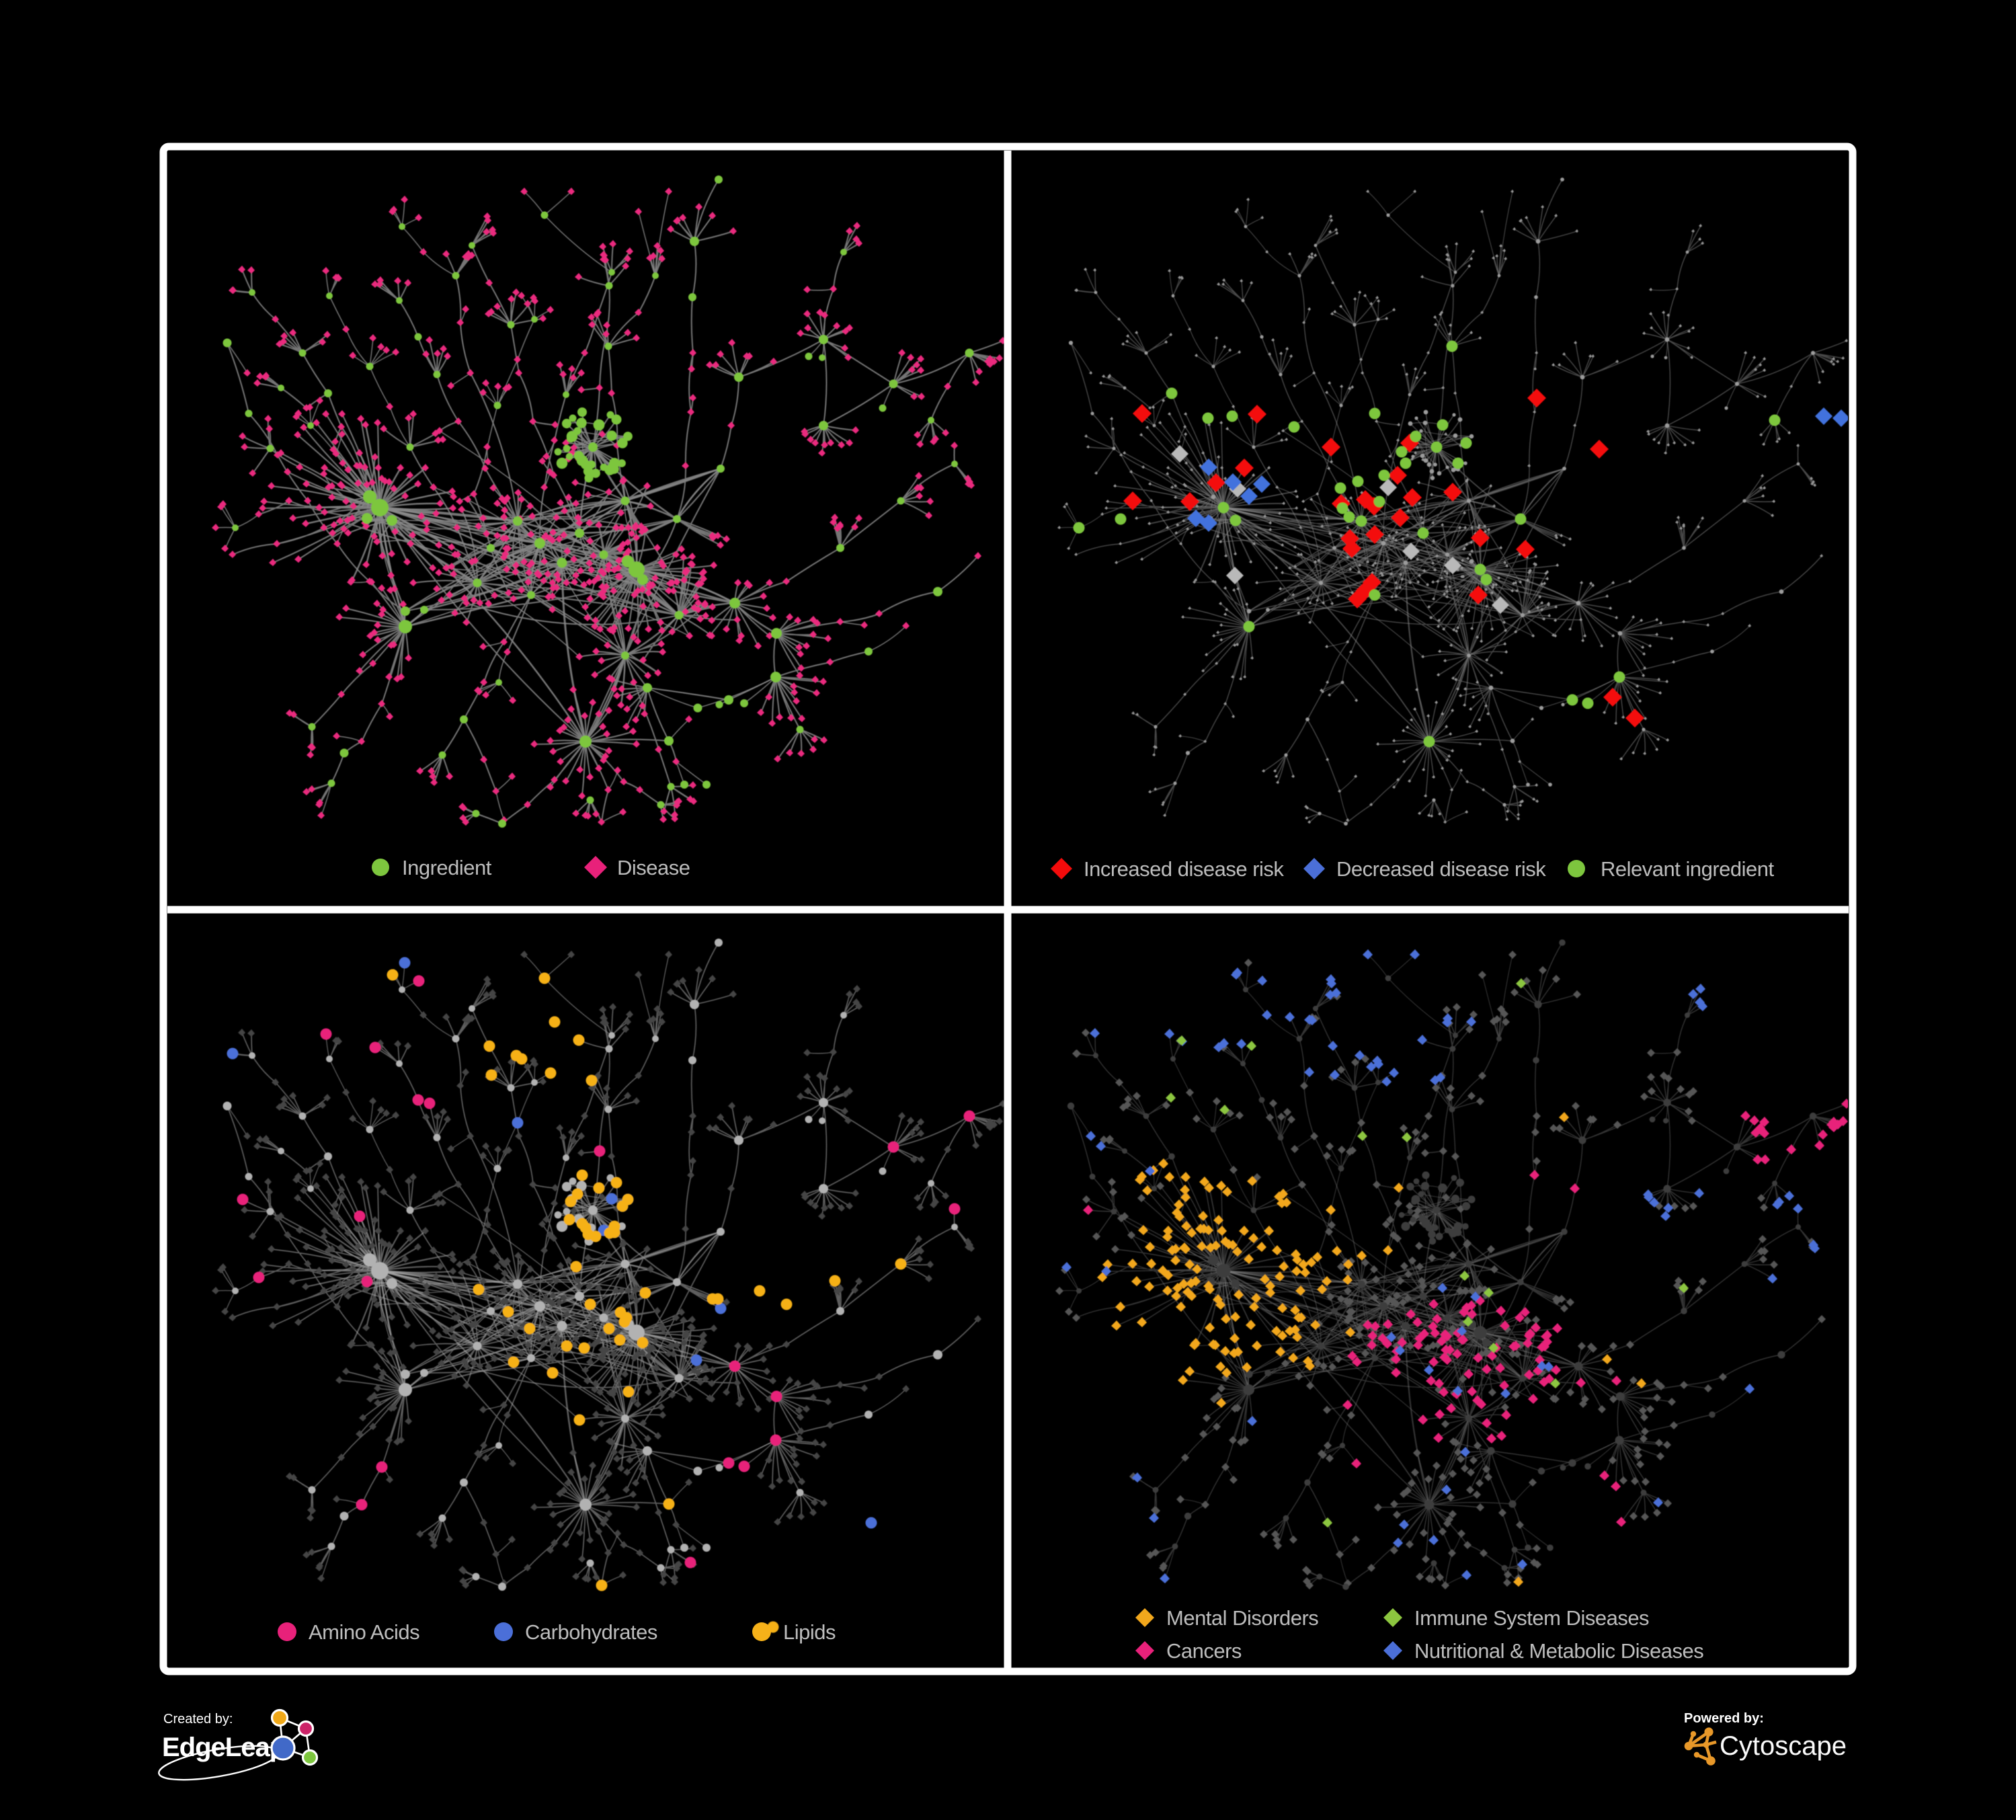 The image size is (2016, 1820). What do you see at coordinates (1242, 1618) in the screenshot?
I see `svg-text: Mental Disorders` at bounding box center [1242, 1618].